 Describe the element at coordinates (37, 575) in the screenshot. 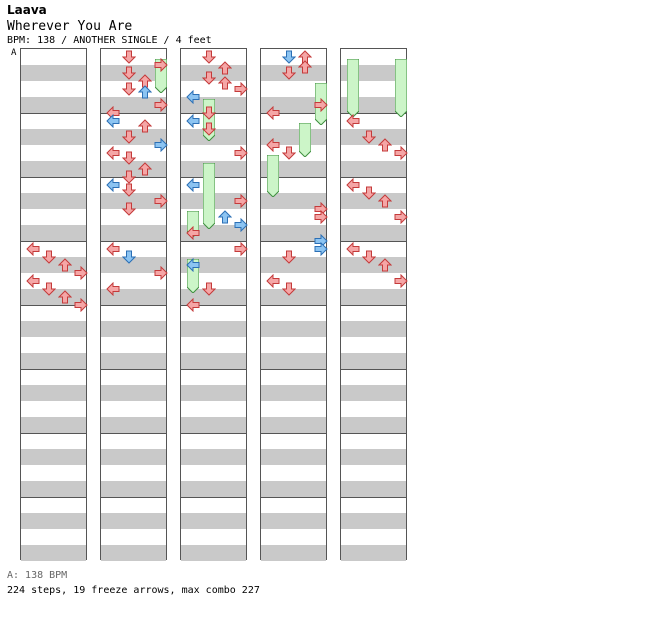

I see `bpm-line: A: 138 BPM` at that location.